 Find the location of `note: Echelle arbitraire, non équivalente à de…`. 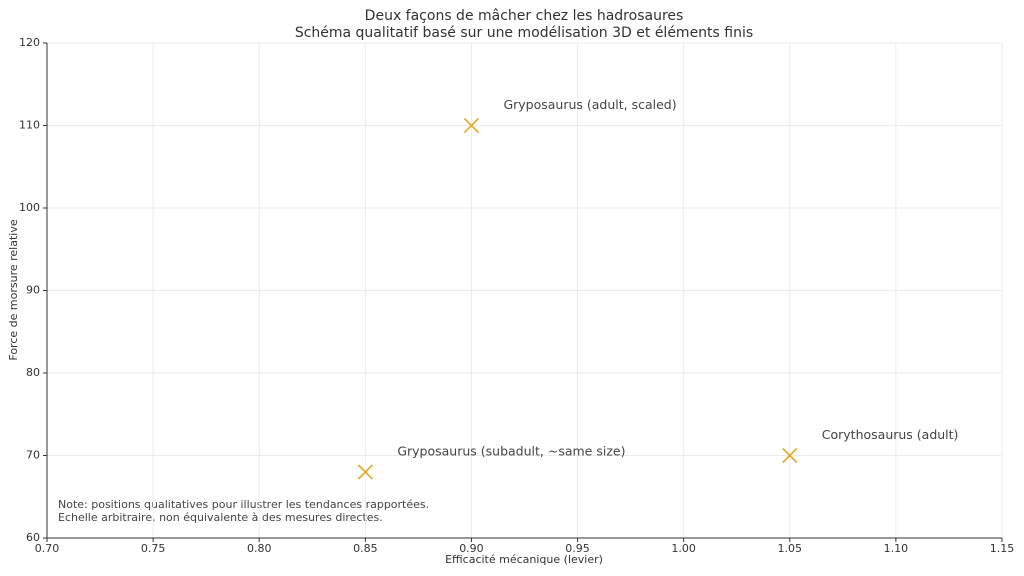

note: Echelle arbitraire, non équivalente à de… is located at coordinates (220, 517).